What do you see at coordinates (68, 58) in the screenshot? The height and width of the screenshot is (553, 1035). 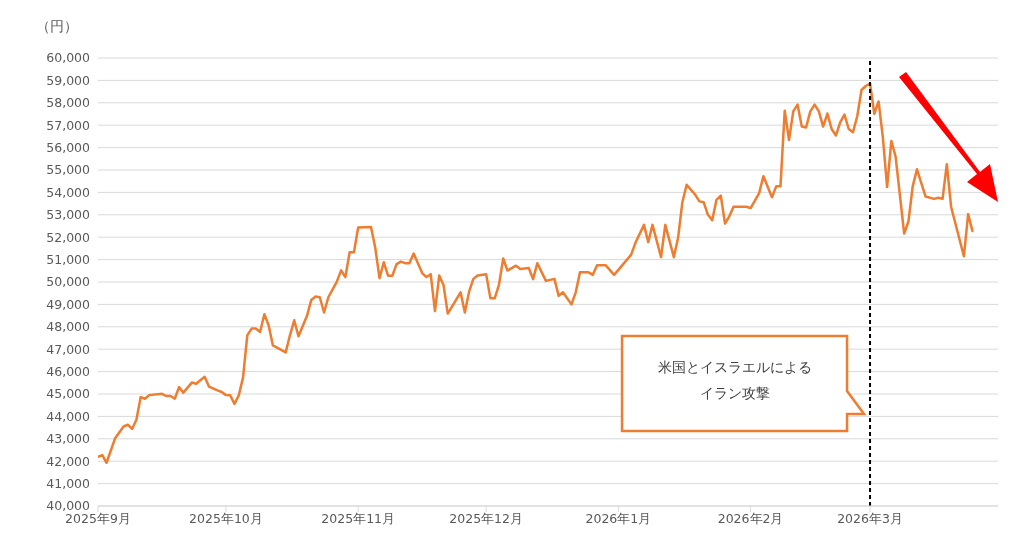 I see `y-tick-label: 60,000` at bounding box center [68, 58].